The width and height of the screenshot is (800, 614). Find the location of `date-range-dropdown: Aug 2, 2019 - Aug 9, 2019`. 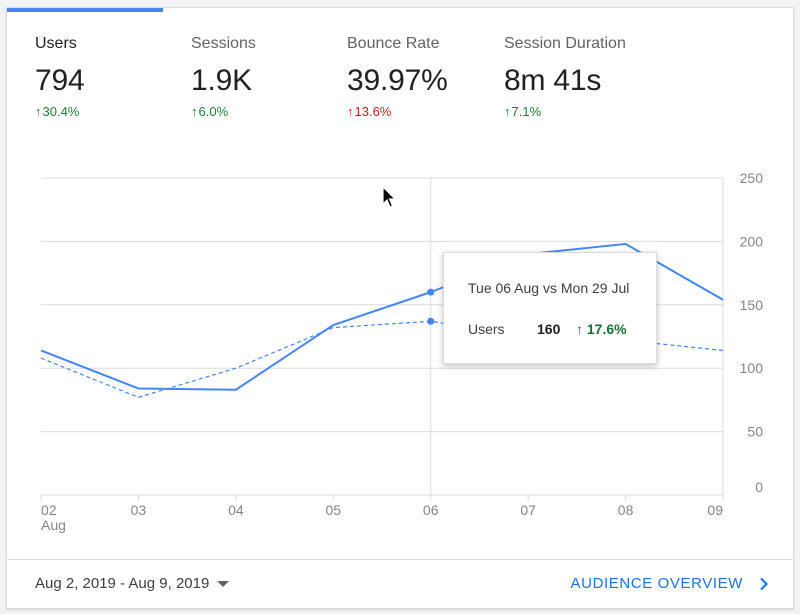

date-range-dropdown: Aug 2, 2019 - Aug 9, 2019 is located at coordinates (132, 583).